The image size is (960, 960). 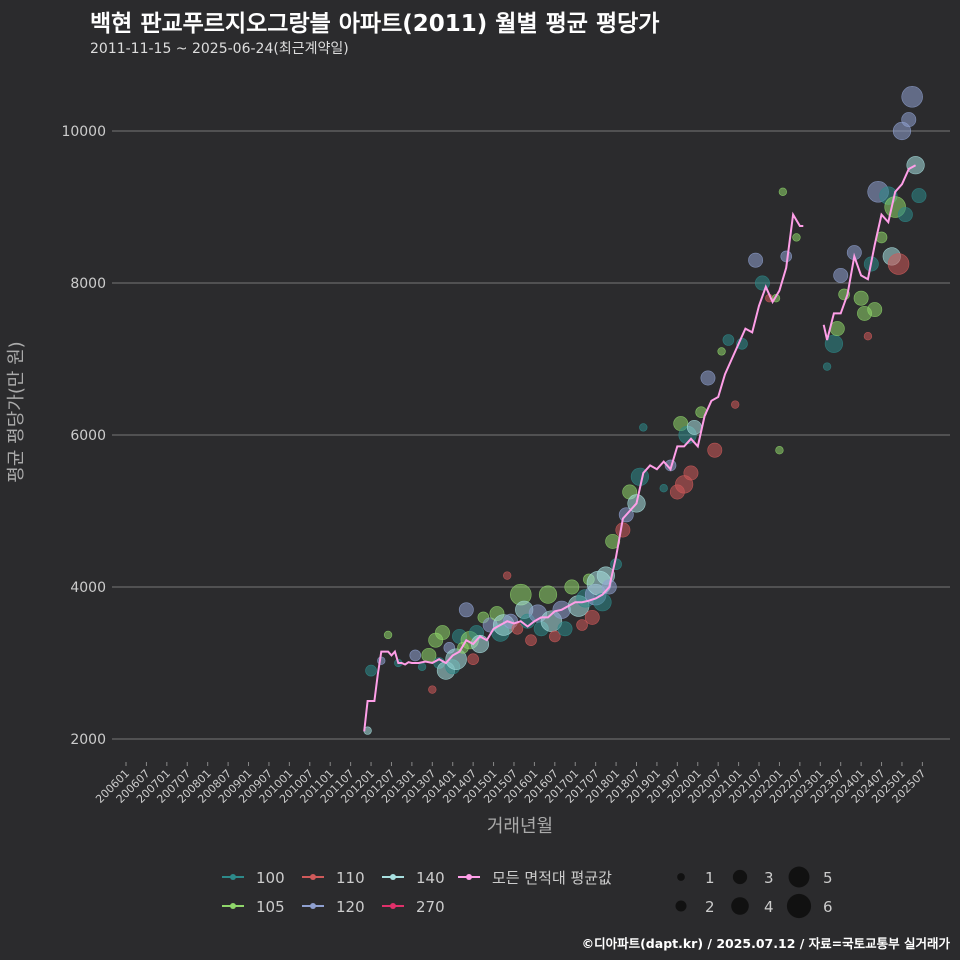 What do you see at coordinates (752, 906) in the screenshot?
I see `legend-size-4: 4` at bounding box center [752, 906].